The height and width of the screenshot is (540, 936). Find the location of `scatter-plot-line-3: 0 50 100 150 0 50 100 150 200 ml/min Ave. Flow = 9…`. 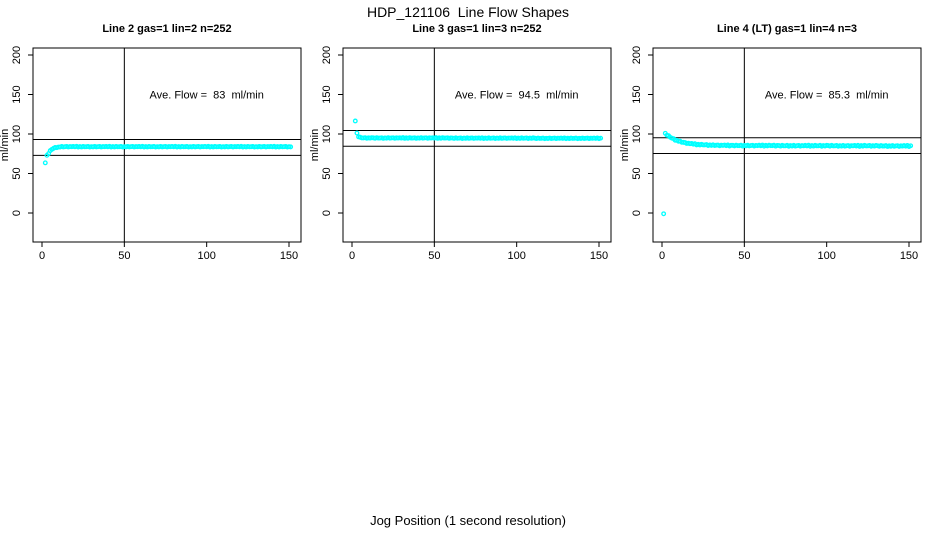

scatter-plot-line-3: 0 50 100 150 0 50 100 150 200 ml/min Ave. Flow = 9… is located at coordinates (461, 154).